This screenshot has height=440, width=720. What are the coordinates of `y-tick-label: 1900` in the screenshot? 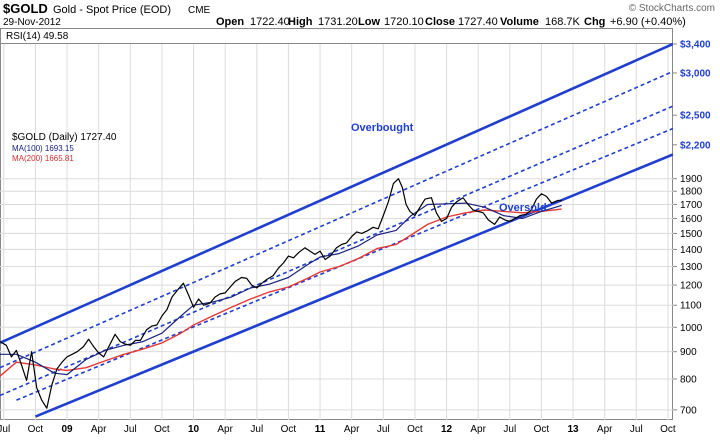 It's located at (691, 179).